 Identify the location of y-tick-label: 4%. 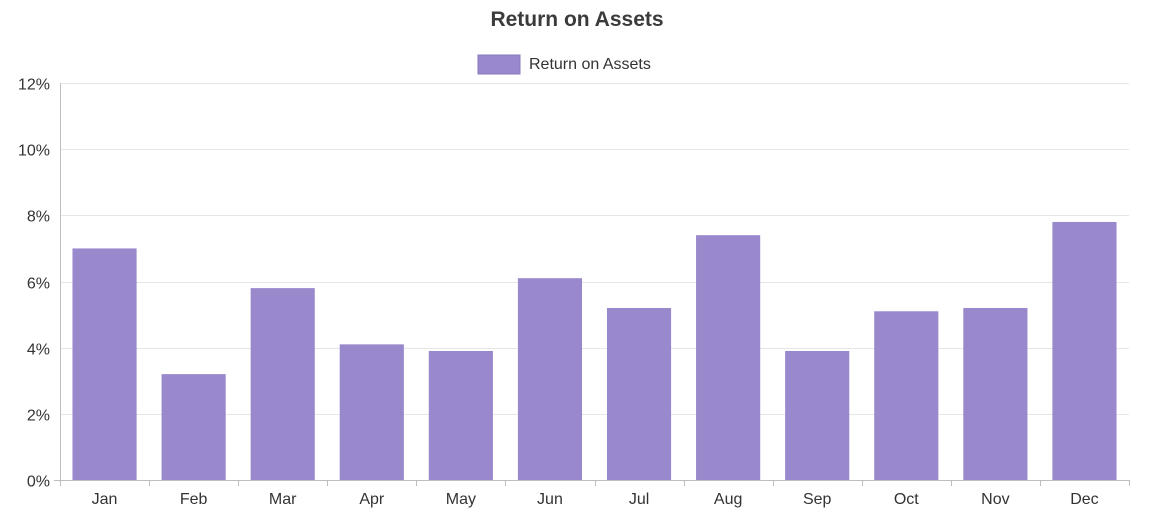
(38, 350).